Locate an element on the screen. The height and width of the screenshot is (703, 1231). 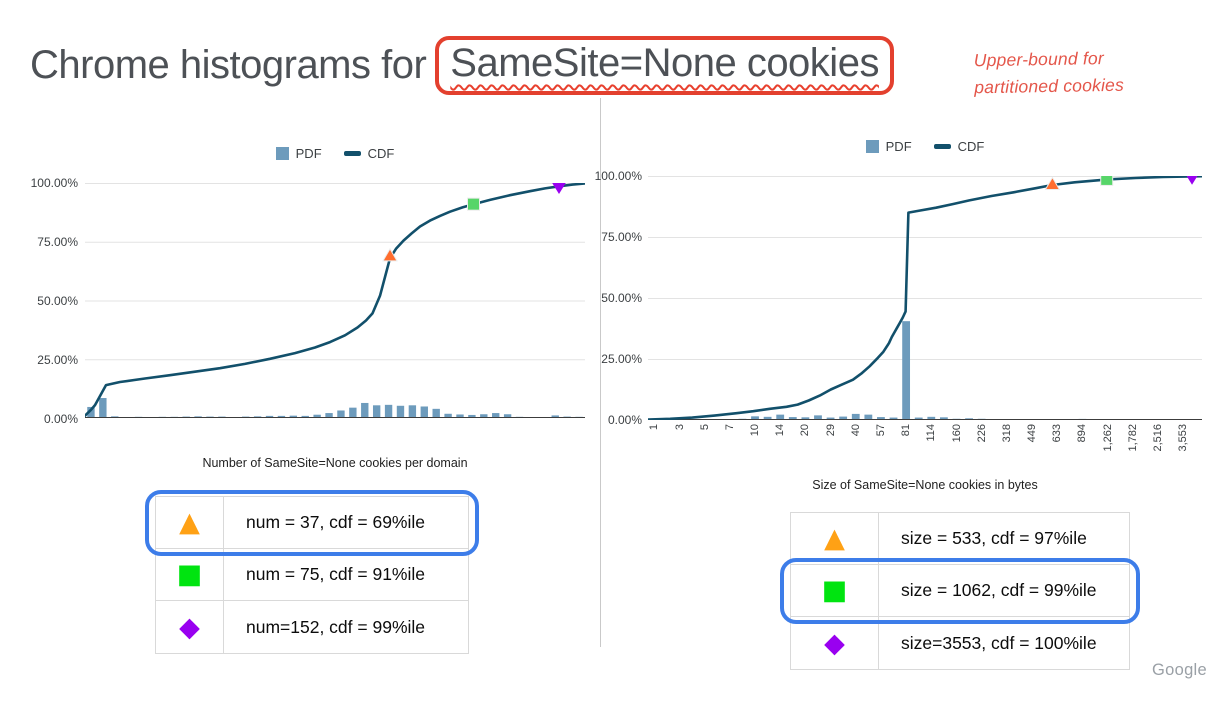
x-tick-label: 5 is located at coordinates (704, 427).